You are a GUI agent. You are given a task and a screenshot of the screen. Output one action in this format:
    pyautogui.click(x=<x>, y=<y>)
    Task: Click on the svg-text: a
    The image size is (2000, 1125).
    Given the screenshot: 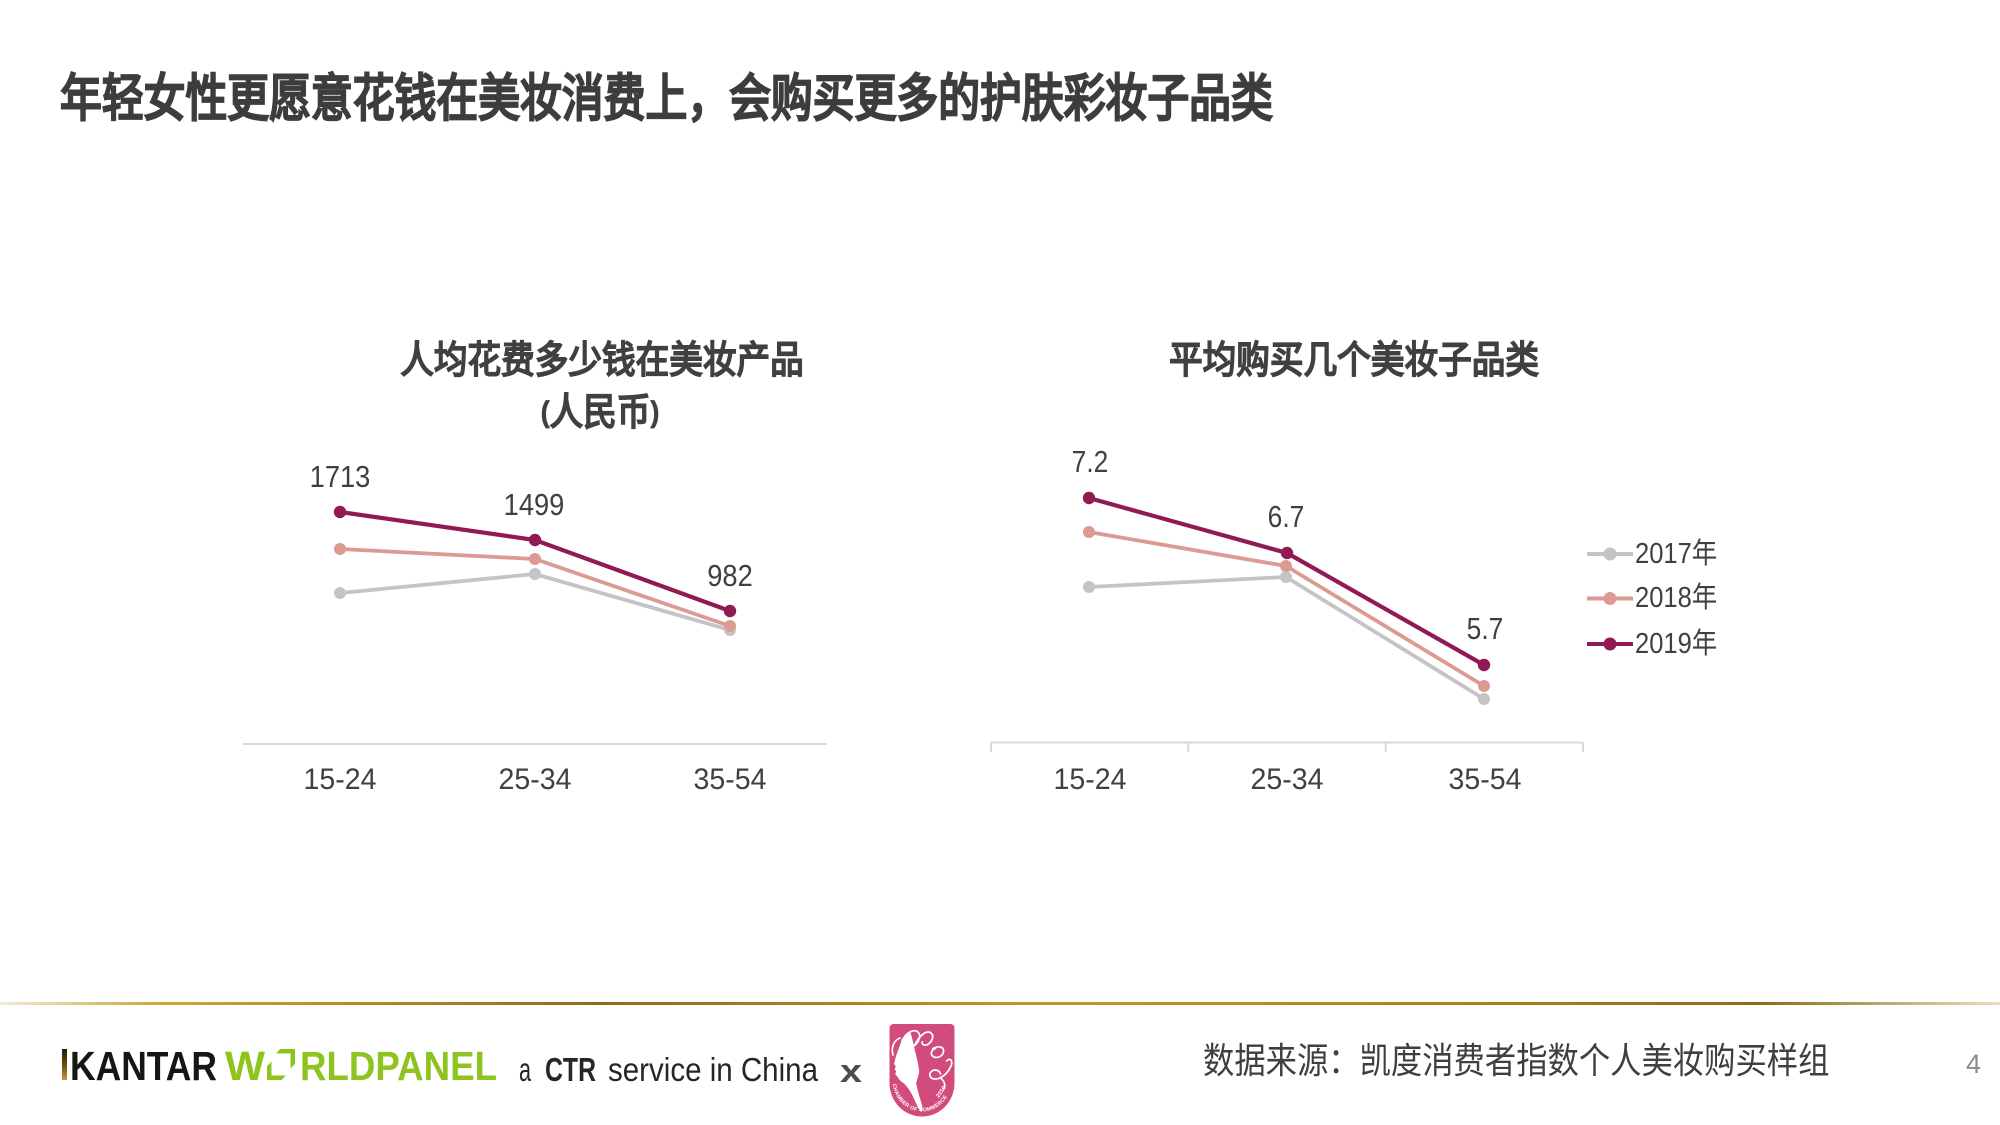 What is the action you would take?
    pyautogui.click(x=525, y=1069)
    